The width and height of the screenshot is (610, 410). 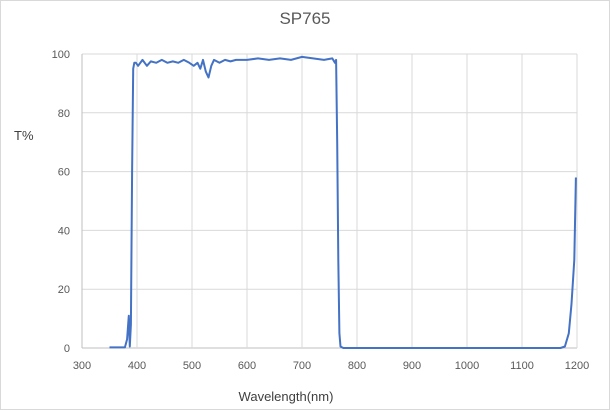 I want to click on x-tick-label: 1000, so click(x=467, y=366).